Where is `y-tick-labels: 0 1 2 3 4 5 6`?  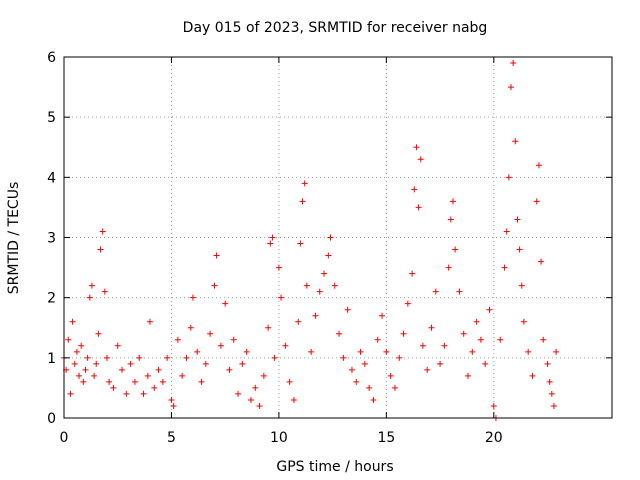
y-tick-labels: 0 1 2 3 4 5 6 is located at coordinates (51, 238).